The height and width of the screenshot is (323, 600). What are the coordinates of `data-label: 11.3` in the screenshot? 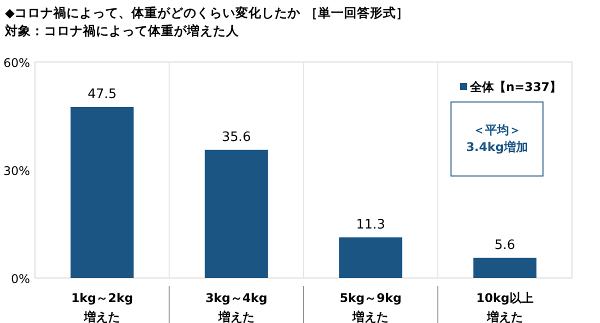 It's located at (371, 224).